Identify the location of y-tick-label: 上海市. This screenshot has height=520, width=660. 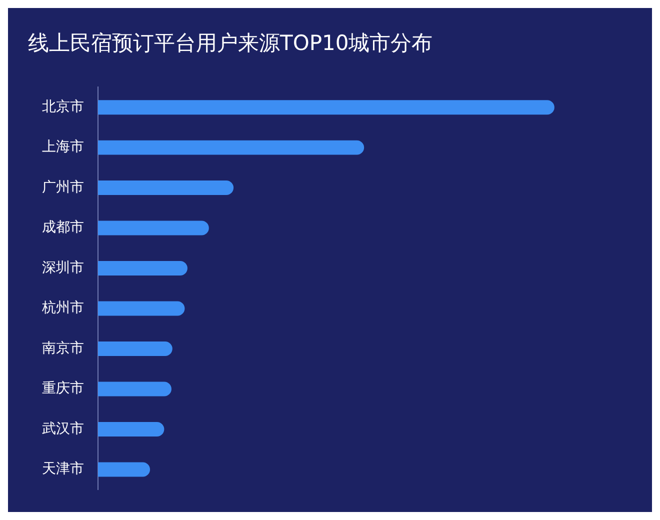
(63, 147).